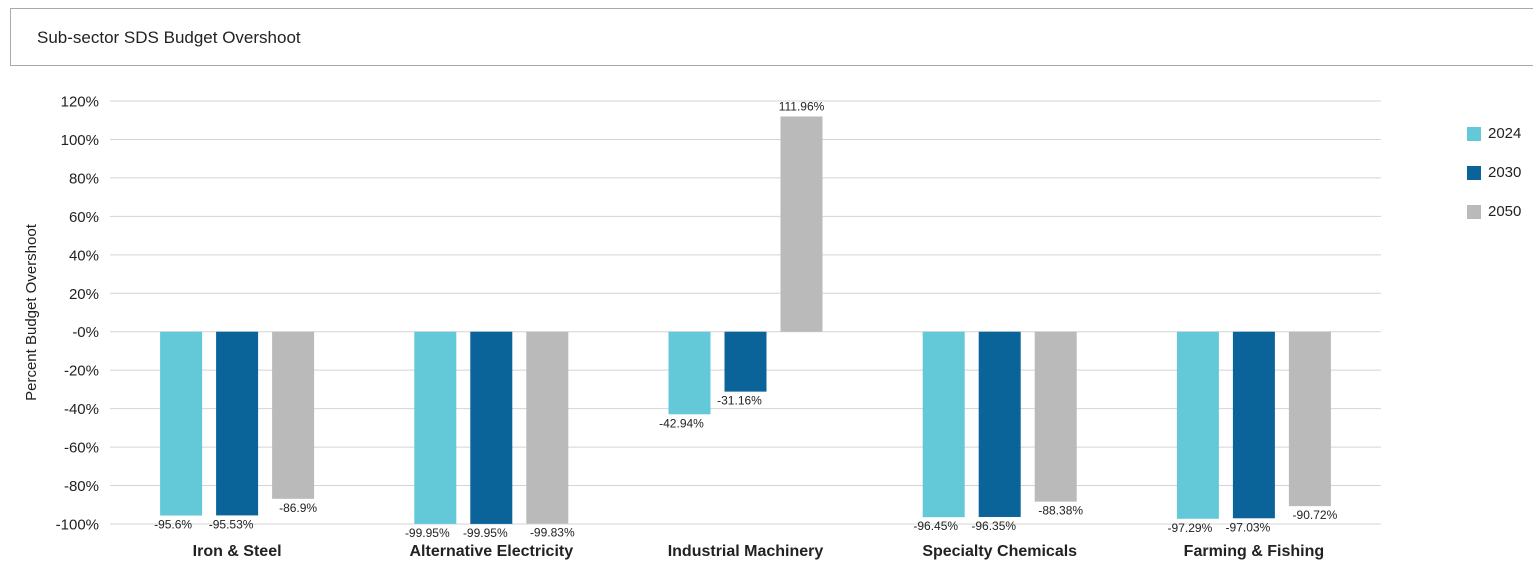  What do you see at coordinates (231, 524) in the screenshot?
I see `data-label: -95.53%` at bounding box center [231, 524].